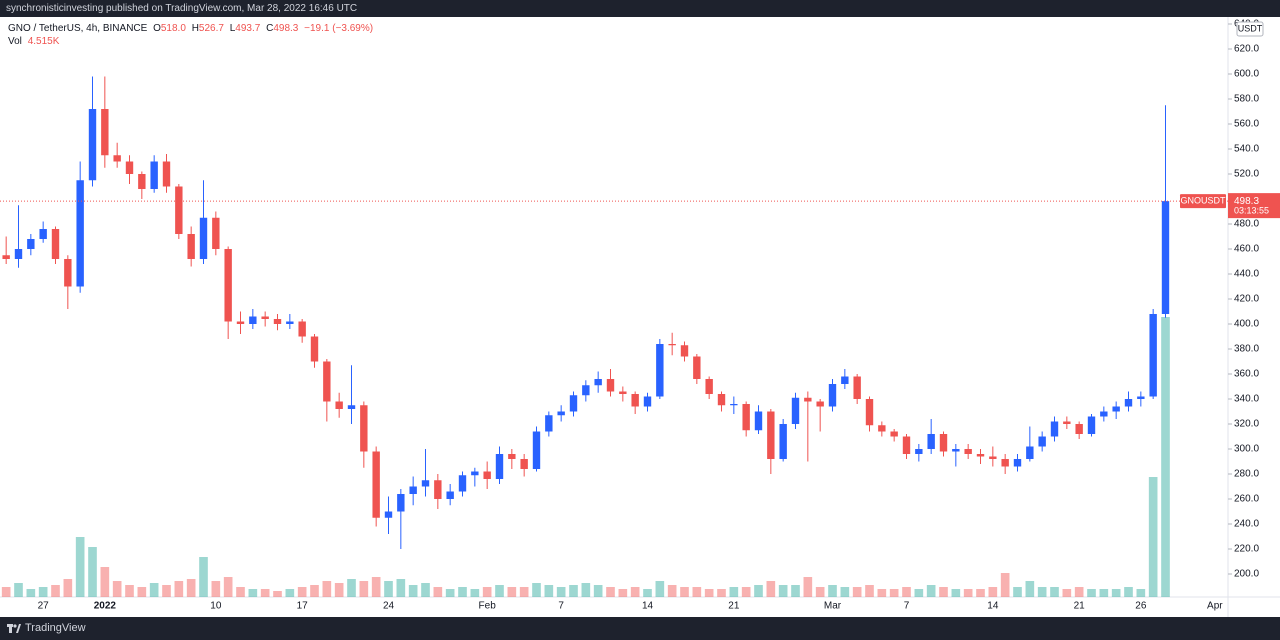 The width and height of the screenshot is (1280, 640). Describe the element at coordinates (14, 628) in the screenshot. I see `logo` at that location.